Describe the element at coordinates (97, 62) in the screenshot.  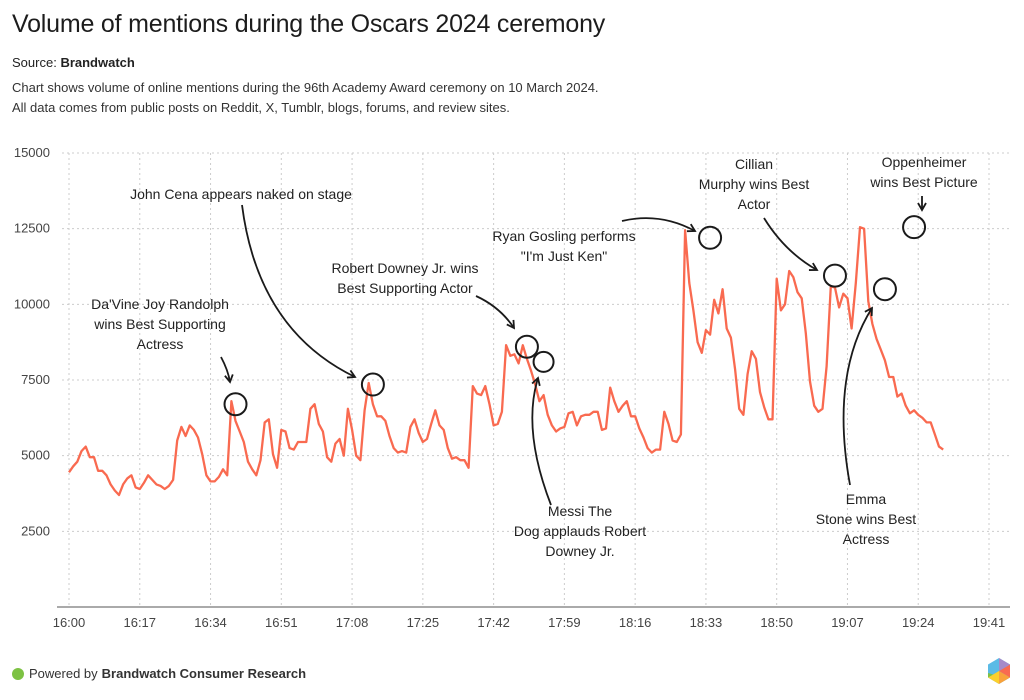
I see `source-name: Brandwatch` at that location.